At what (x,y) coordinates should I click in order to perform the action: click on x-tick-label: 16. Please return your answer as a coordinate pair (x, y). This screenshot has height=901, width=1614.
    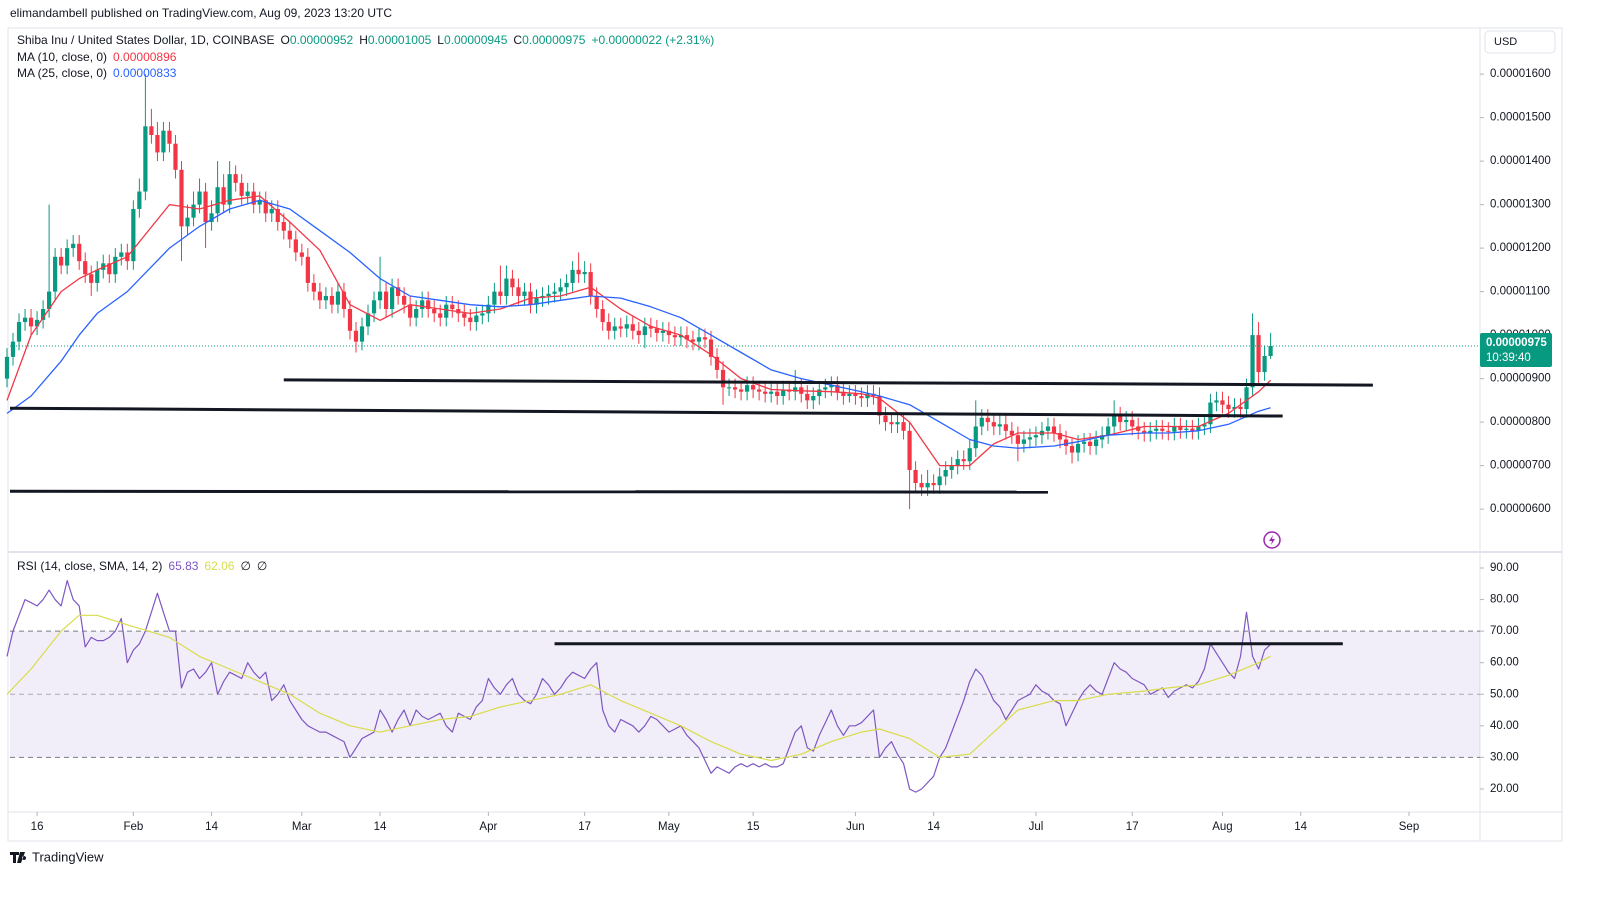
    Looking at the image, I should click on (37, 827).